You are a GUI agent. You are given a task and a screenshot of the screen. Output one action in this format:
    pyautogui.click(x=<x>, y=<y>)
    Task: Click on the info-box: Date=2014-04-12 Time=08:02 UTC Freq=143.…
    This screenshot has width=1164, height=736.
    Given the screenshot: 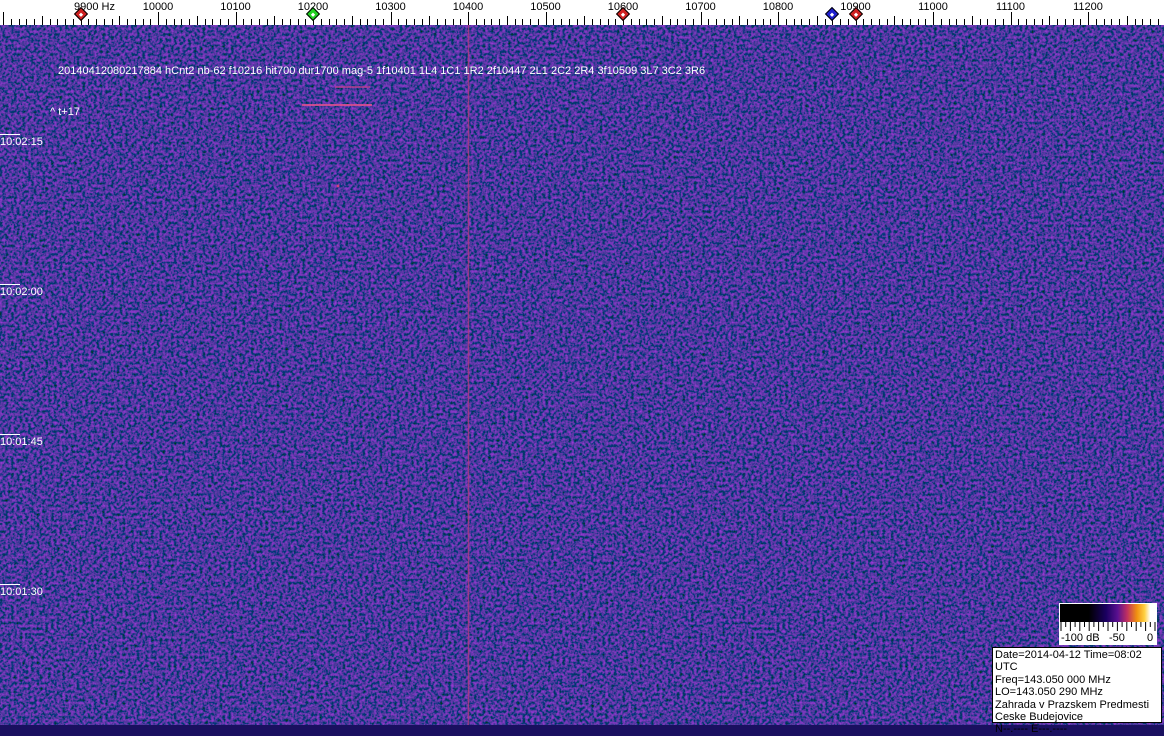 What is the action you would take?
    pyautogui.click(x=1077, y=691)
    